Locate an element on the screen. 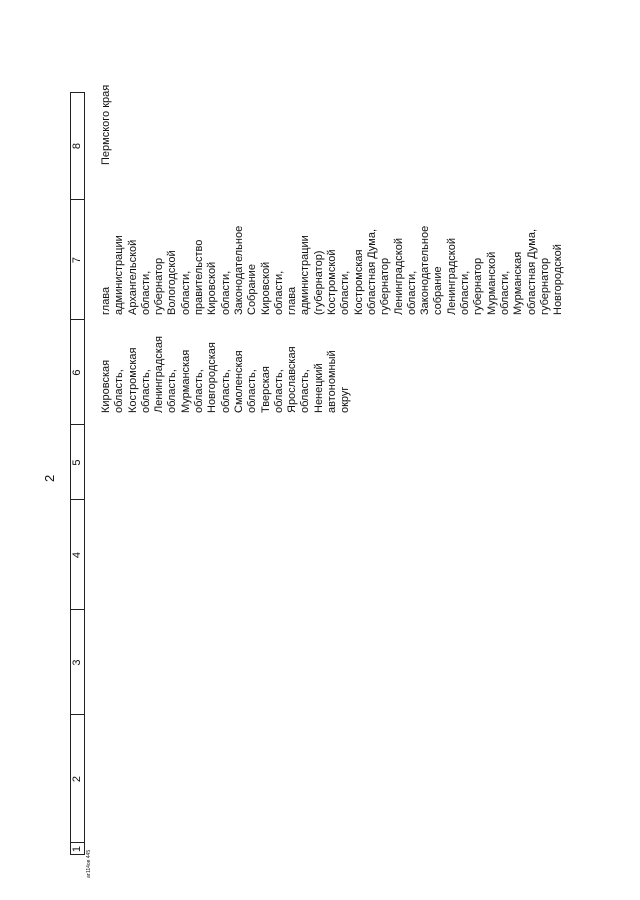 The width and height of the screenshot is (640, 900). cell-line: Новгородской is located at coordinates (558, 279).